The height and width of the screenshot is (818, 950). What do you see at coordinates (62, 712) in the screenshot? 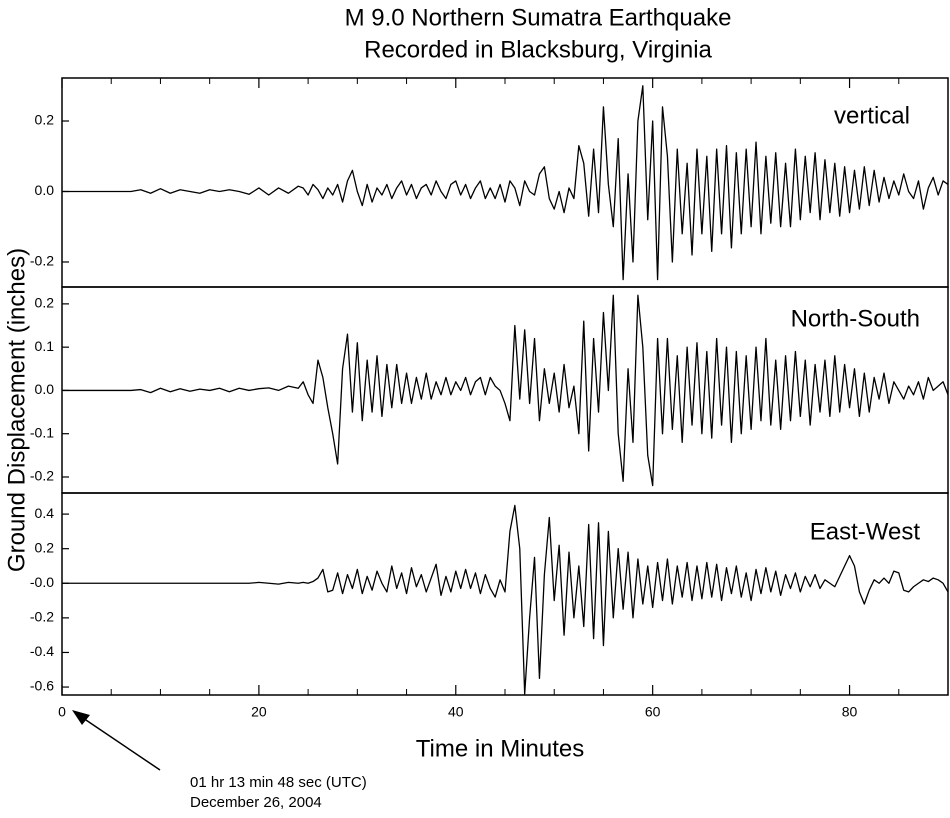
I see `x-tick-label: 0` at bounding box center [62, 712].